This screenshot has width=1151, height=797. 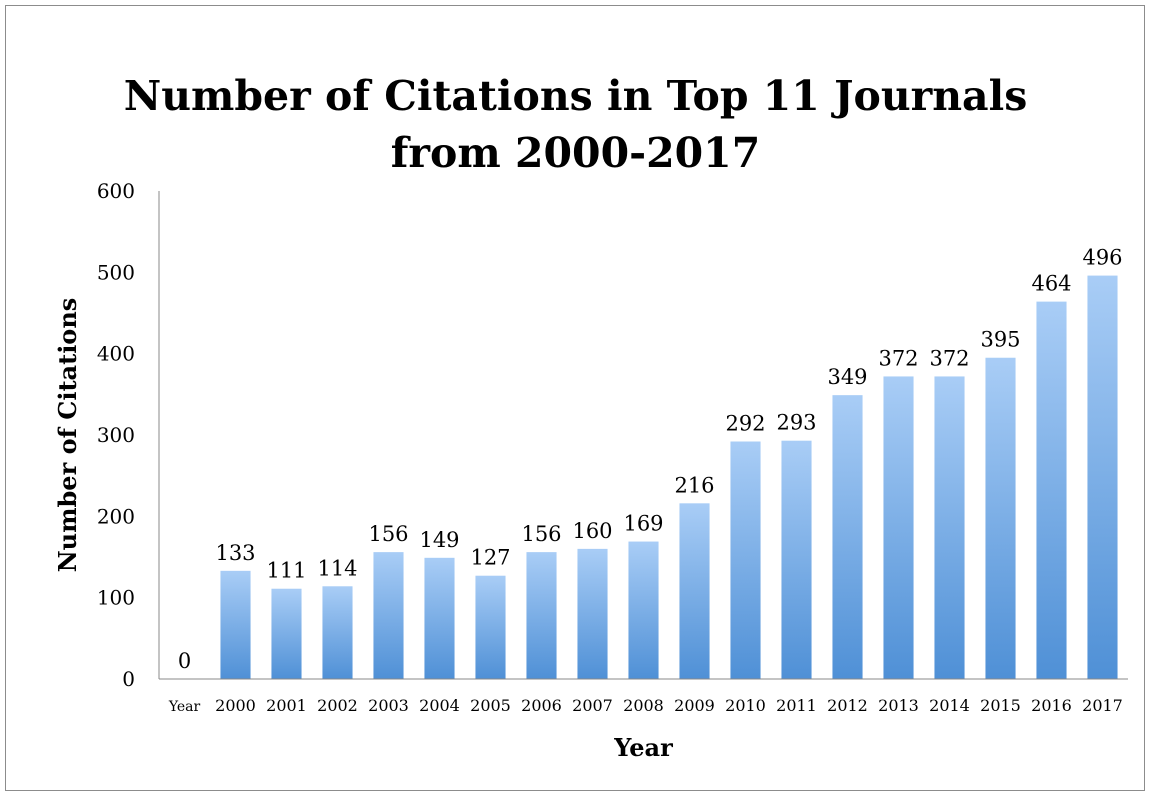 I want to click on x-tick-label: 2007, so click(x=592, y=705).